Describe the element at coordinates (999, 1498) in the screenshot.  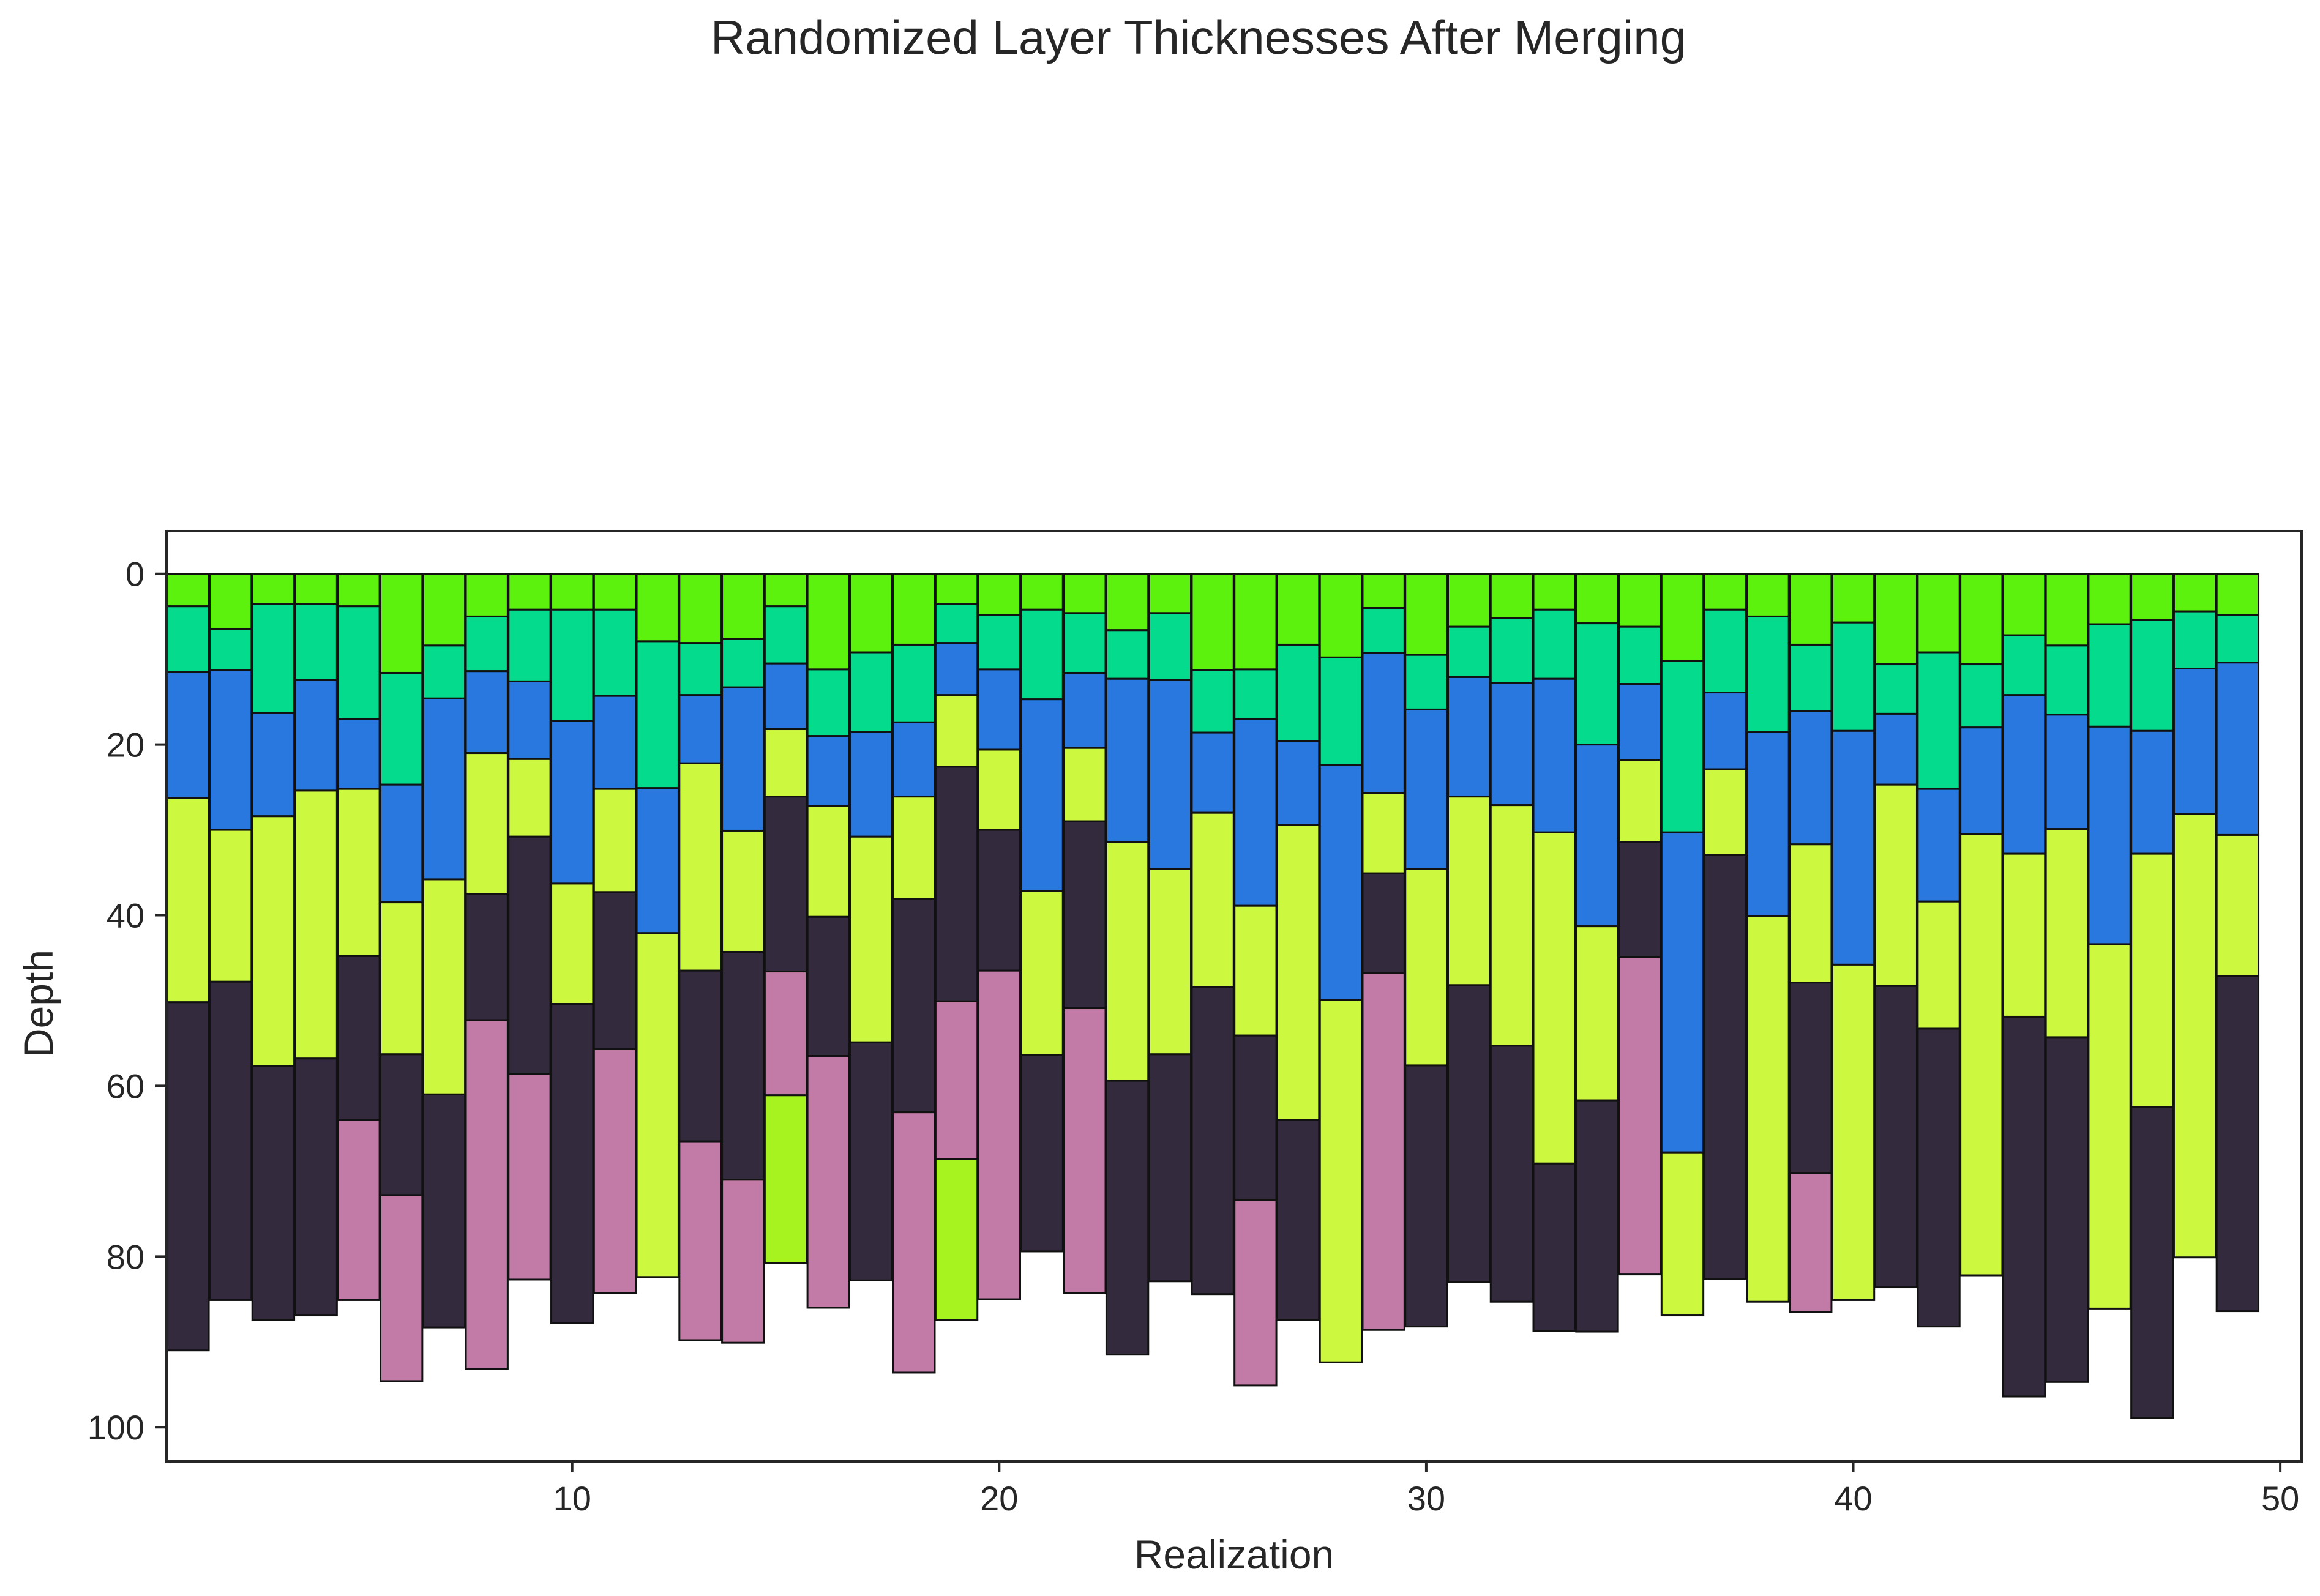
I see `x-tick-label: 20` at that location.